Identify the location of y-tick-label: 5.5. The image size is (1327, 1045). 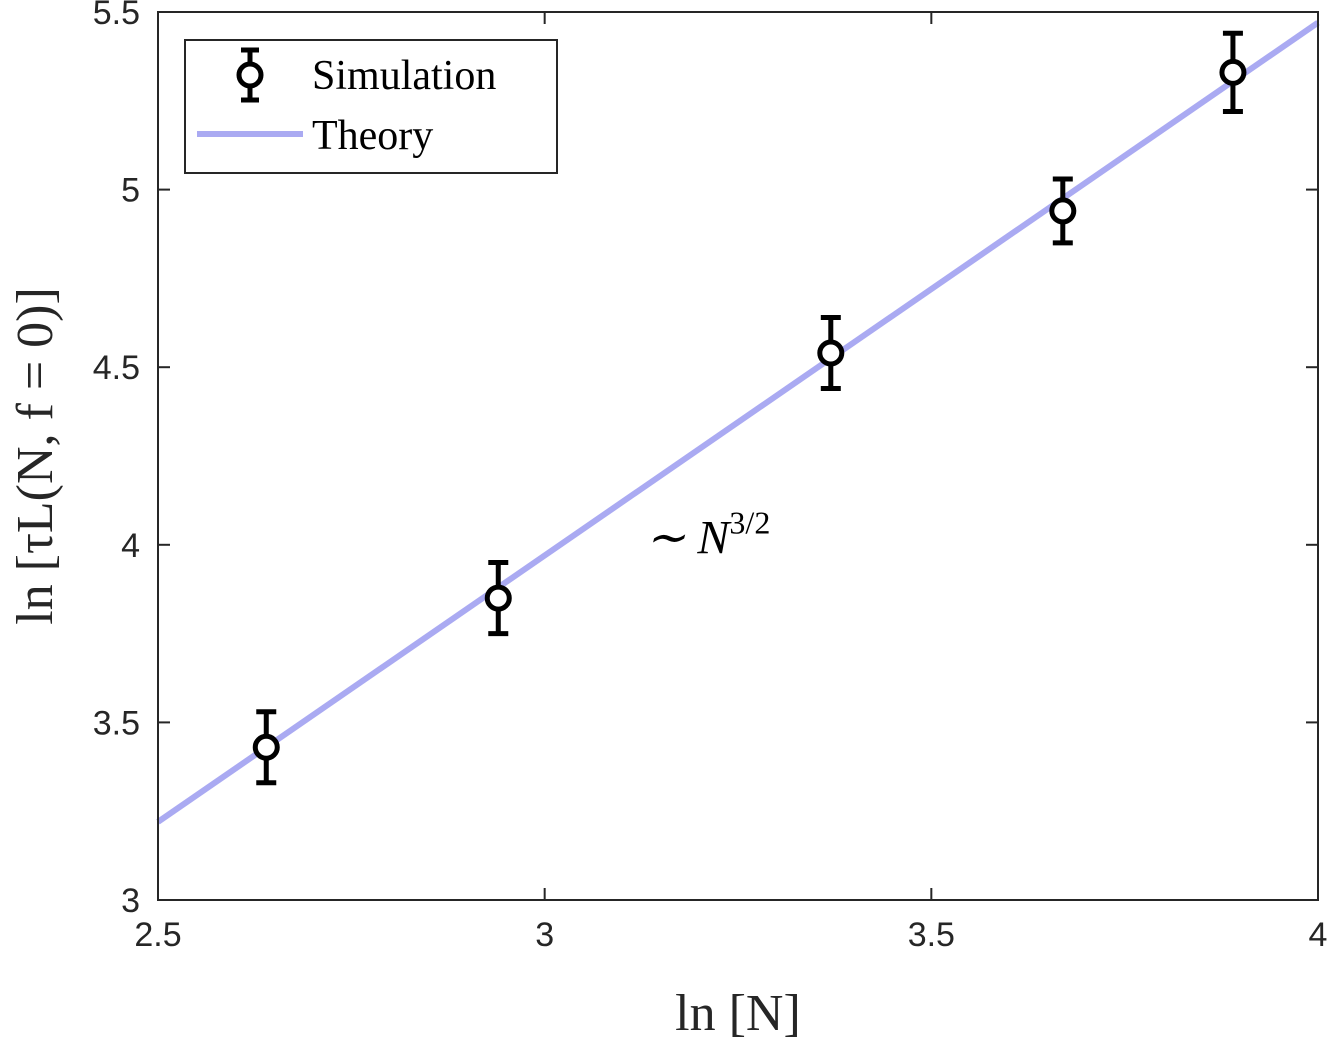
(116, 16).